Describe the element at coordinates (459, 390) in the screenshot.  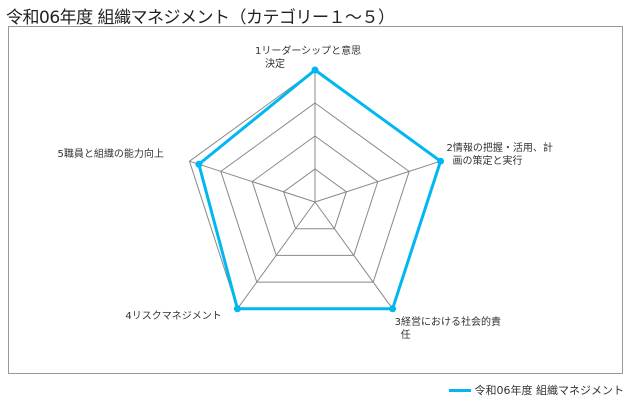
I see `legend-swatch` at that location.